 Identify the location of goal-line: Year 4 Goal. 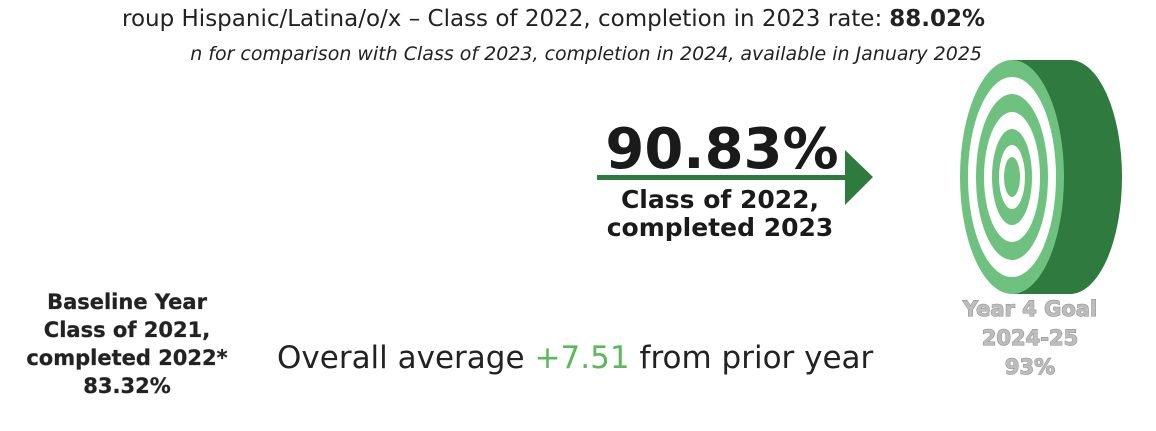
(1029, 309).